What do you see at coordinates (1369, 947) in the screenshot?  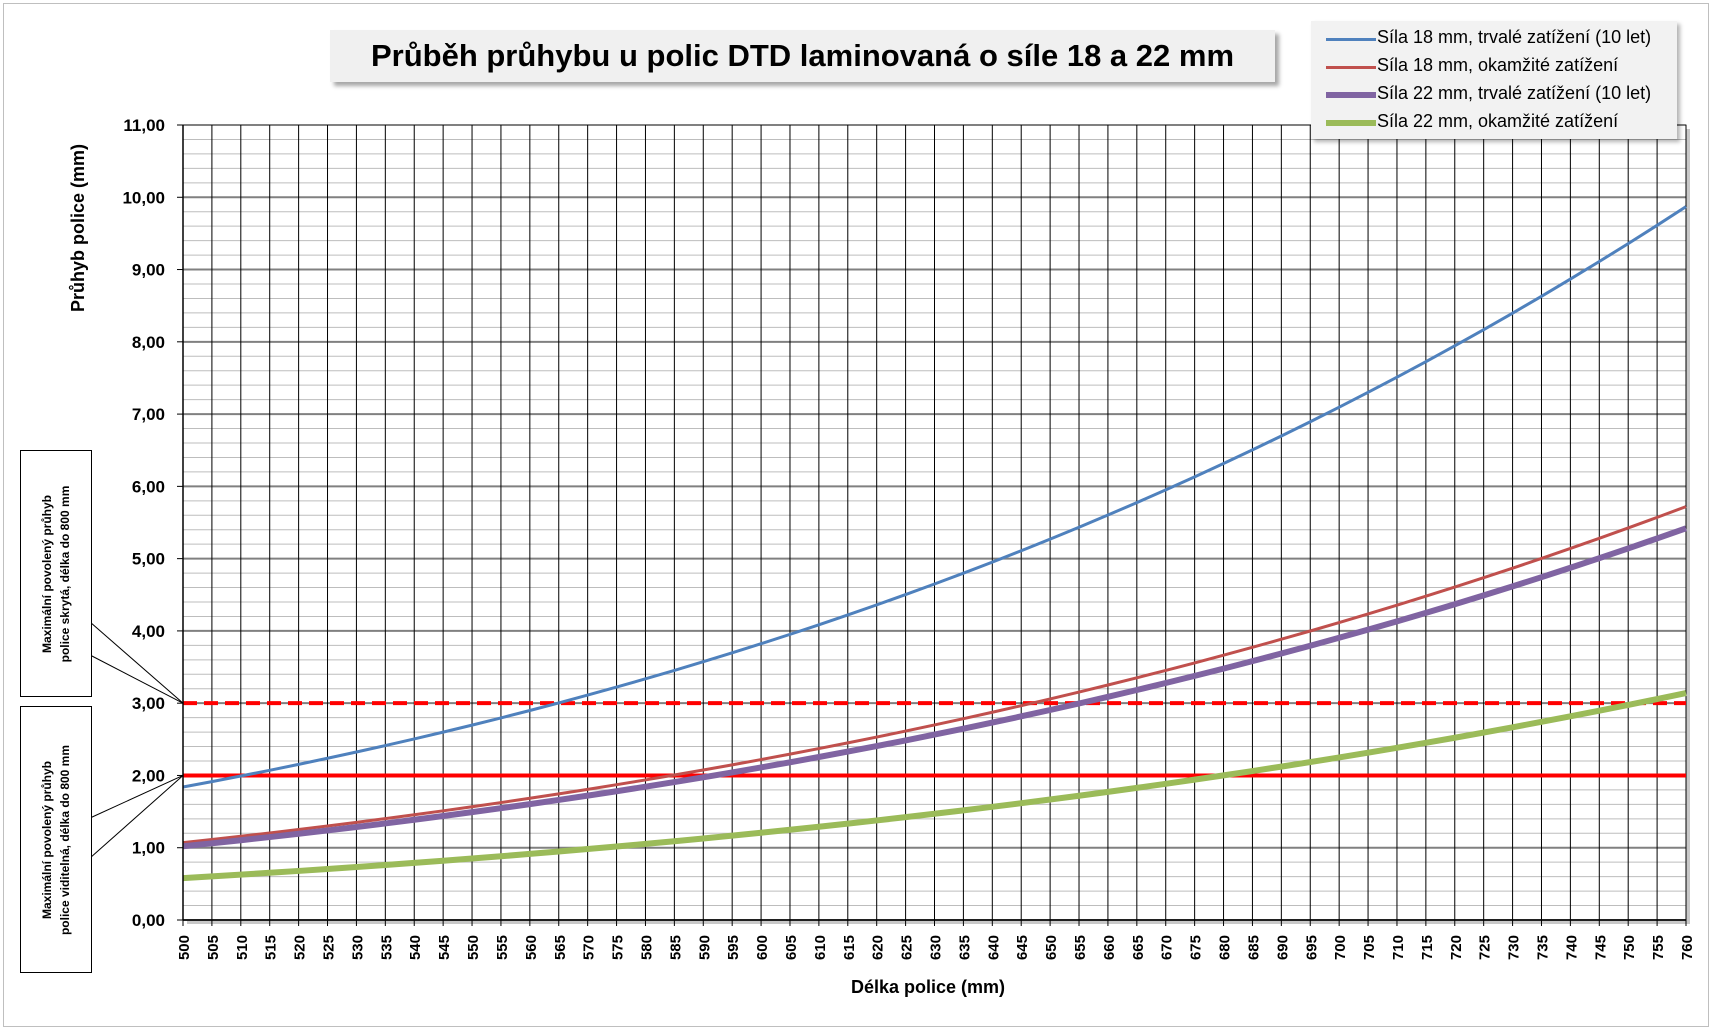 I see `x-tick-label: 705` at bounding box center [1369, 947].